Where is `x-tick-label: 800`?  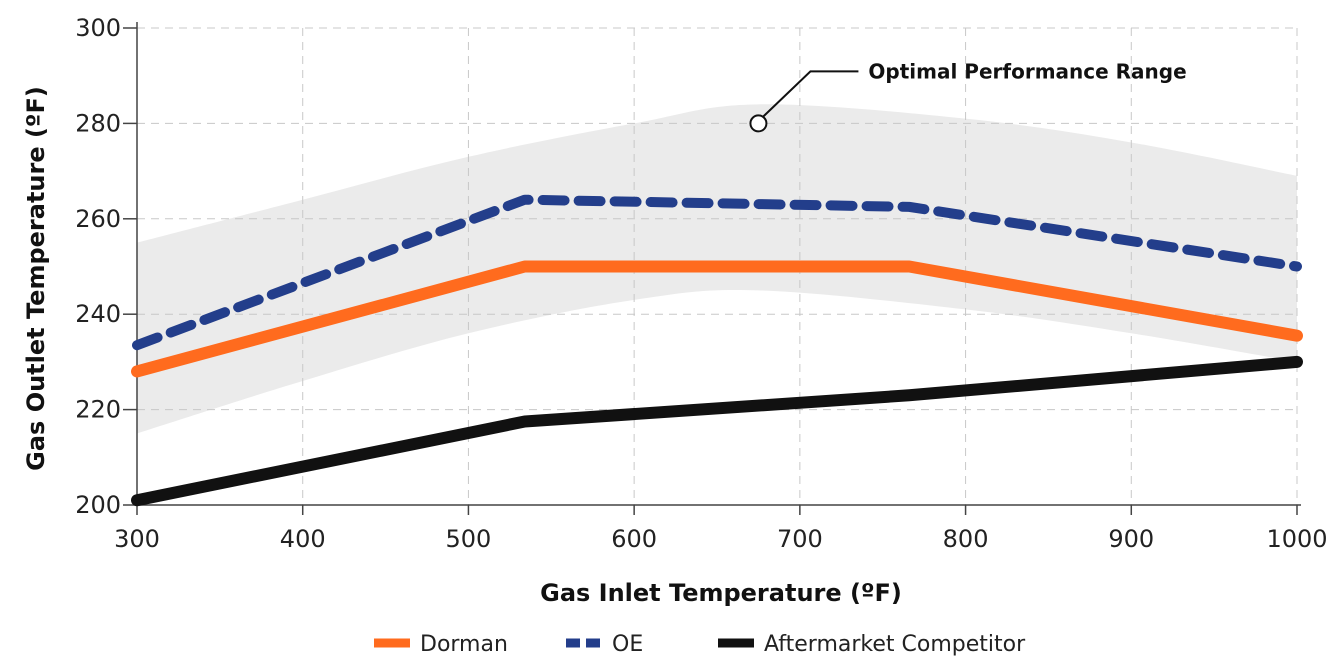 x-tick-label: 800 is located at coordinates (966, 539).